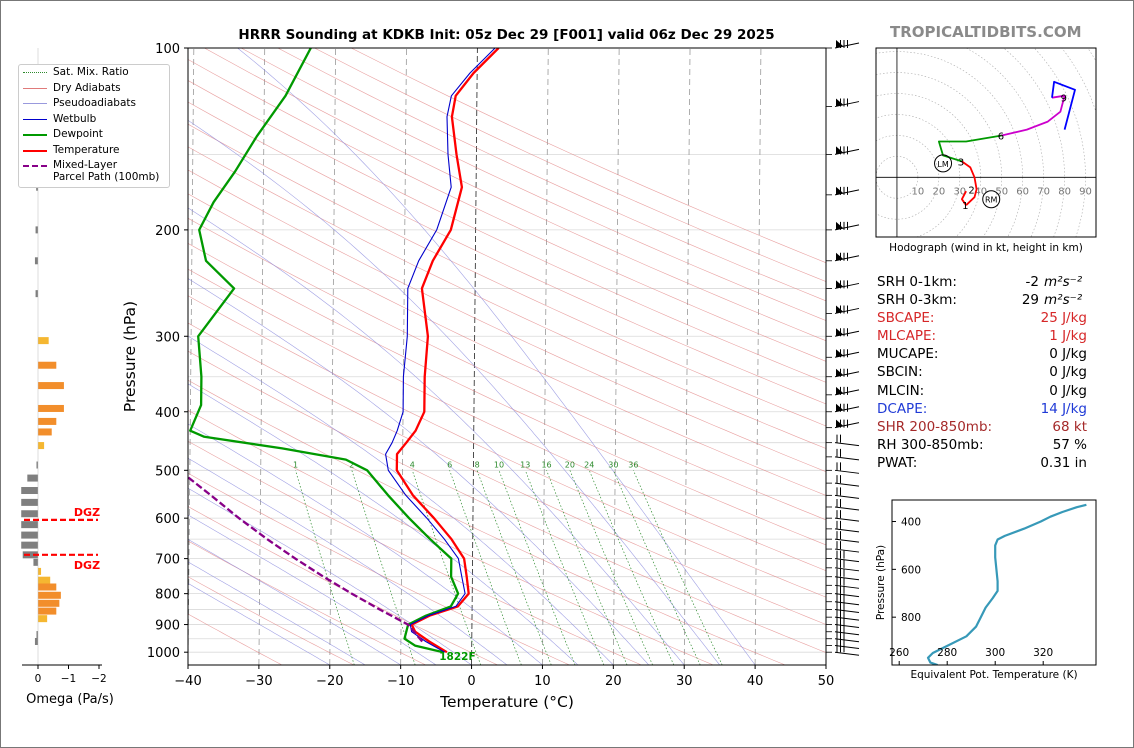 The height and width of the screenshot is (748, 1134). Describe the element at coordinates (986, 32) in the screenshot. I see `brand-watermark: TROPICALTIDBITS.COM` at that location.